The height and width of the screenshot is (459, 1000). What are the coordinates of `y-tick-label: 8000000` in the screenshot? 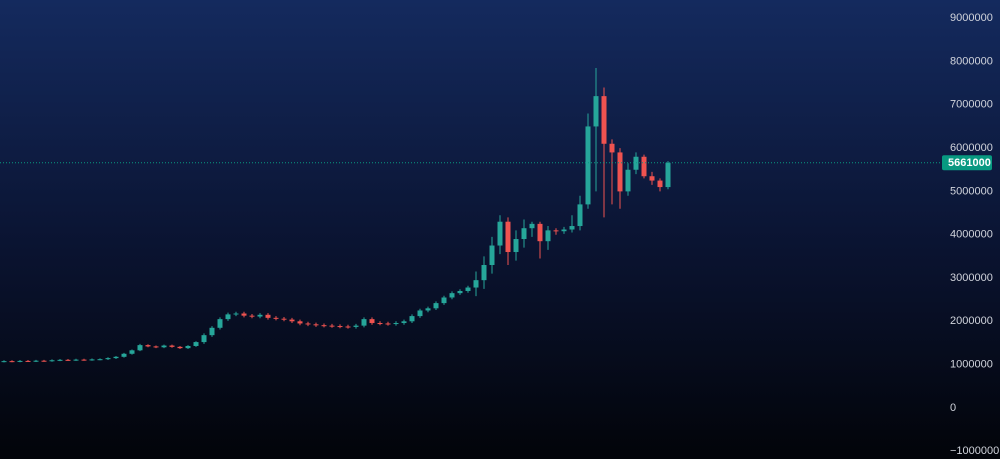 It's located at (971, 61).